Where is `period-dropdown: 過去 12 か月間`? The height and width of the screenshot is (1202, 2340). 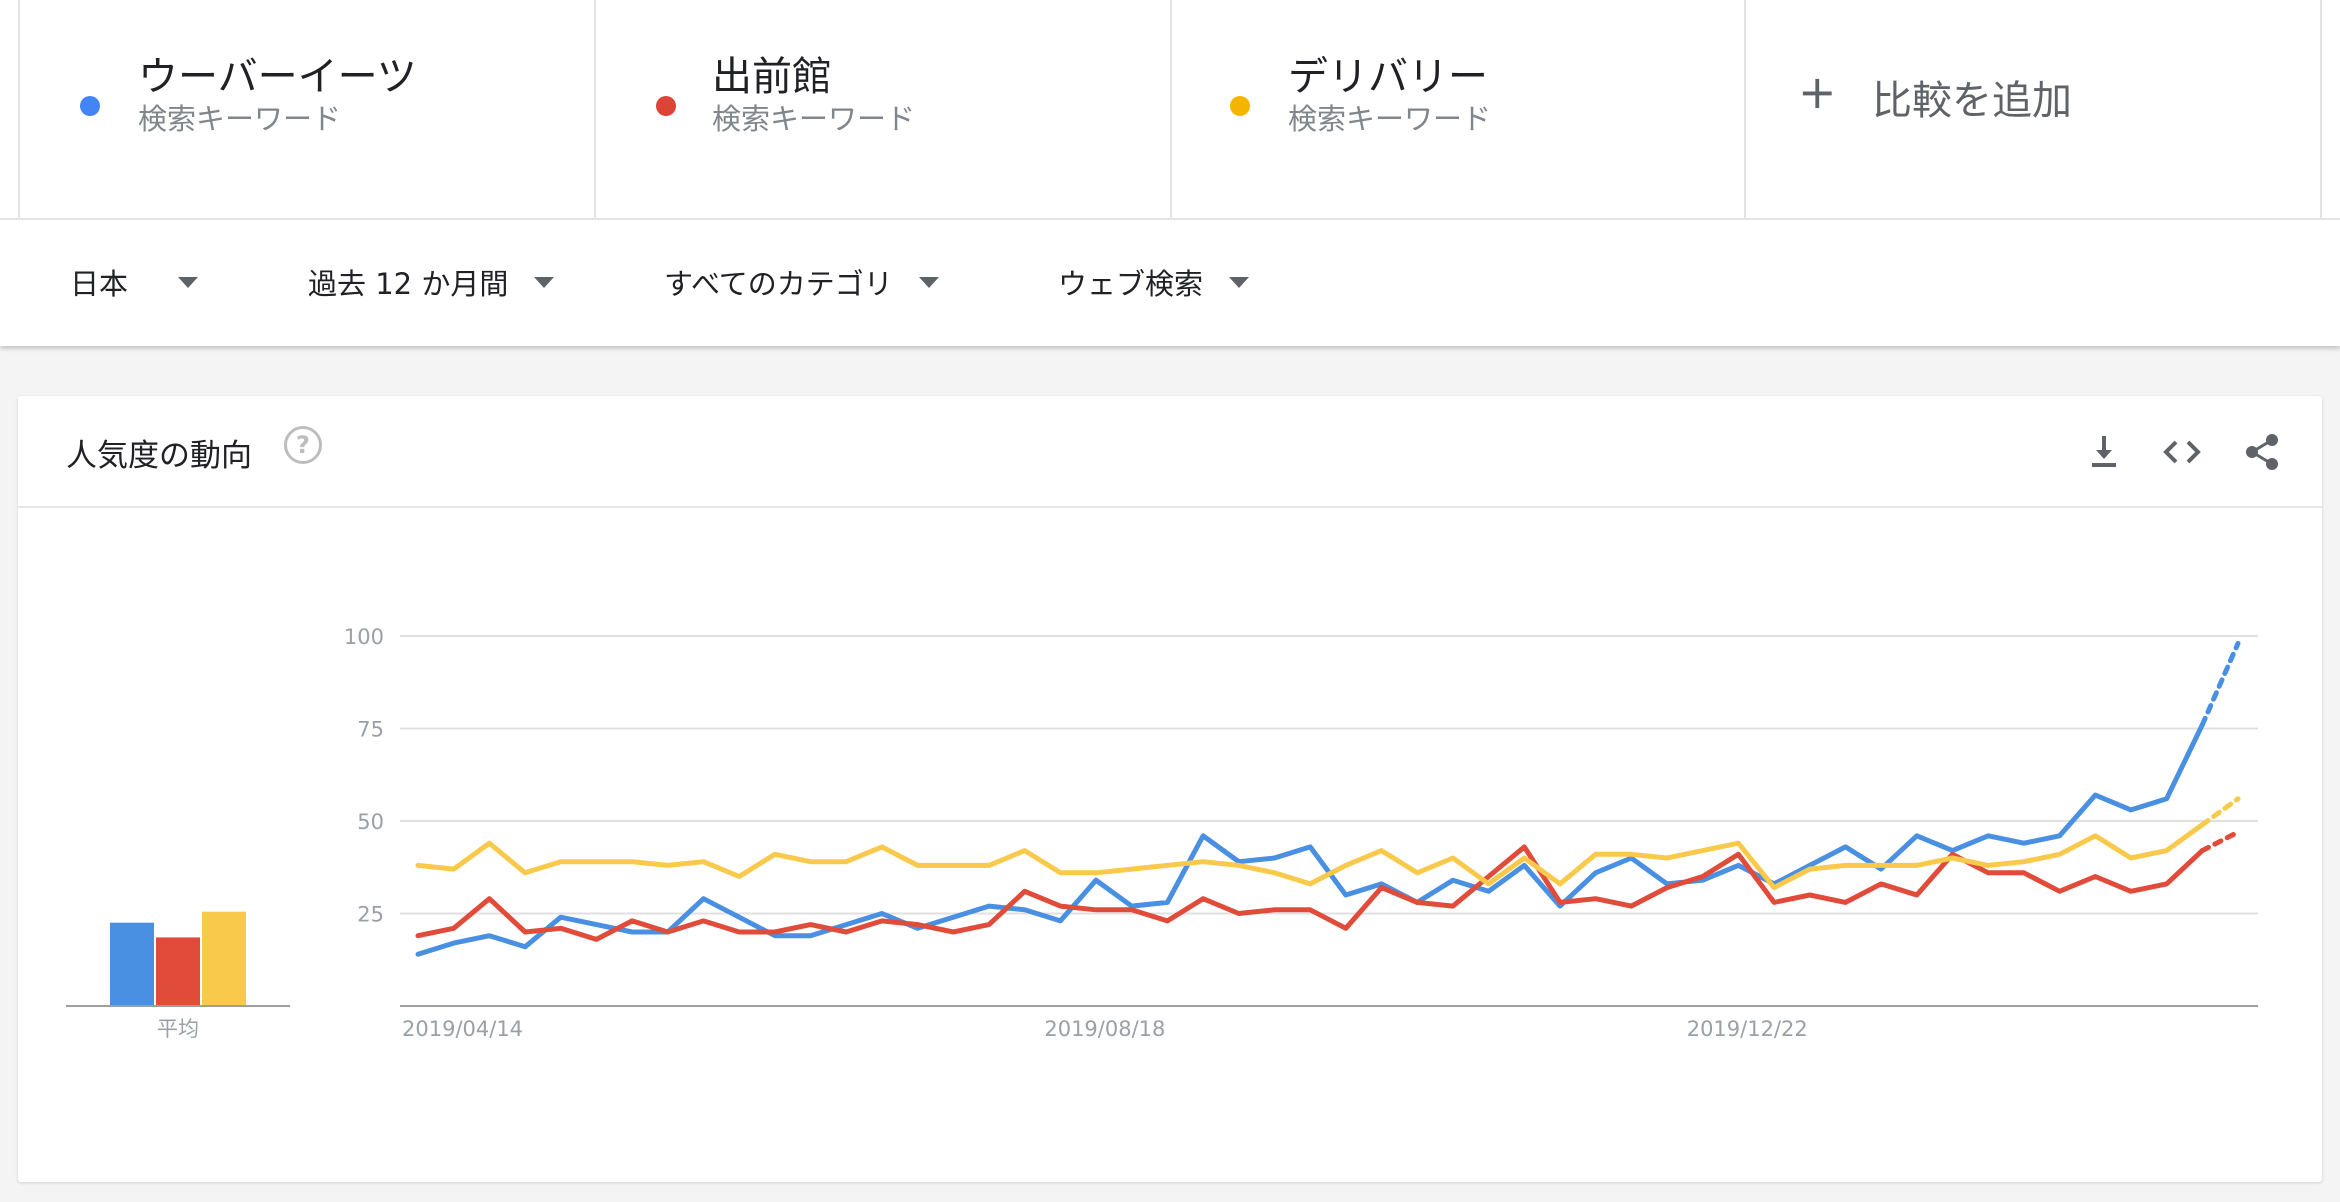
period-dropdown: 過去 12 か月間 is located at coordinates (431, 282).